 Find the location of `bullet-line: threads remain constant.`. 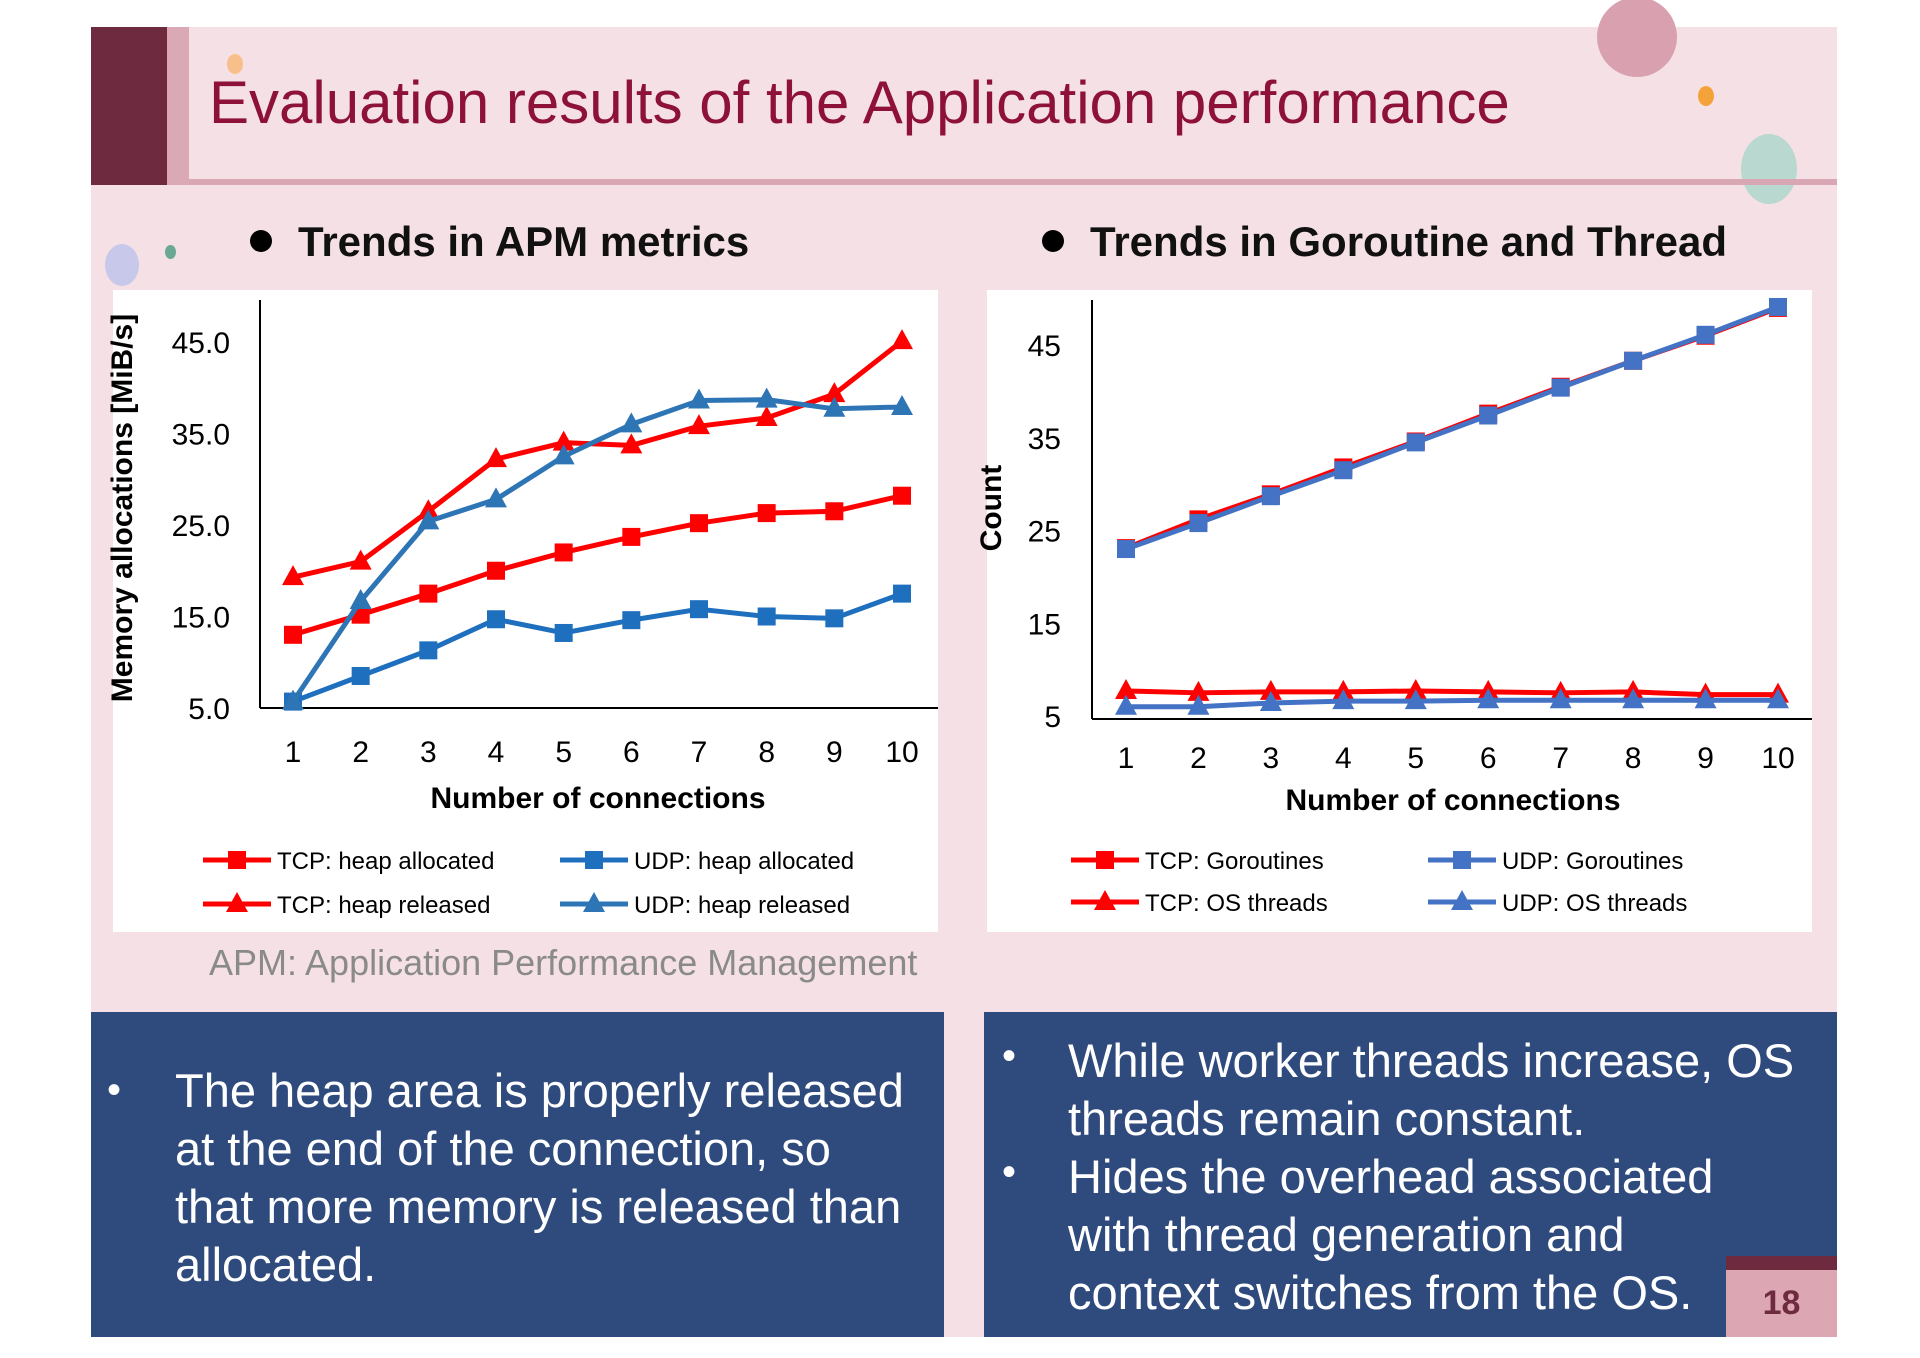

bullet-line: threads remain constant. is located at coordinates (1327, 1118).